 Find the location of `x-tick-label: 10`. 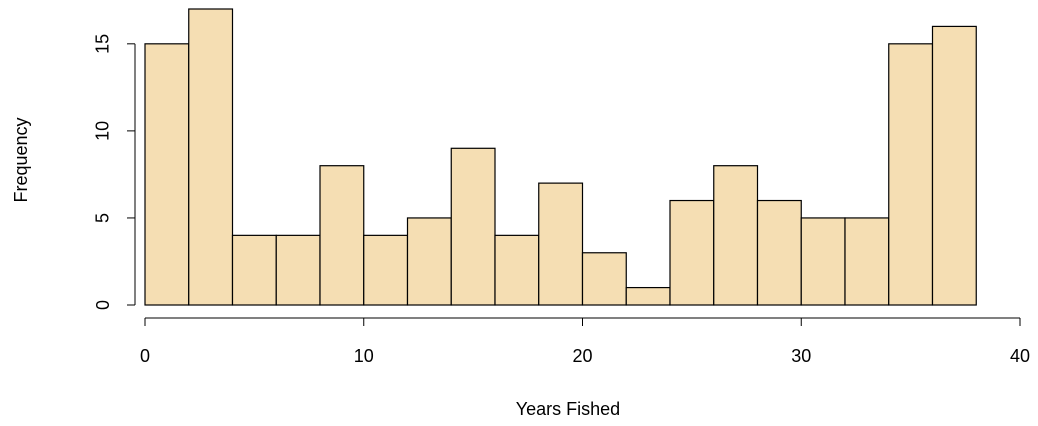

x-tick-label: 10 is located at coordinates (364, 356).